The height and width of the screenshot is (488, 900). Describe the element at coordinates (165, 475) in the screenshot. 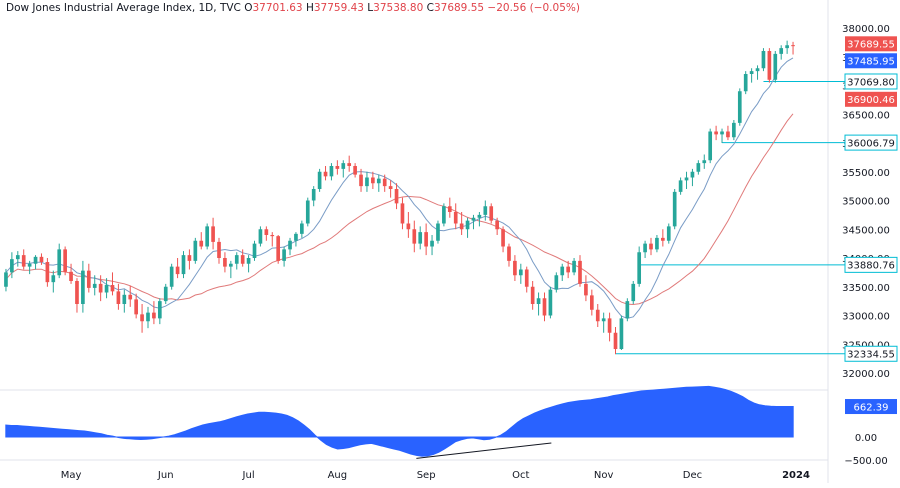

I see `time-tick-label: Jun` at that location.